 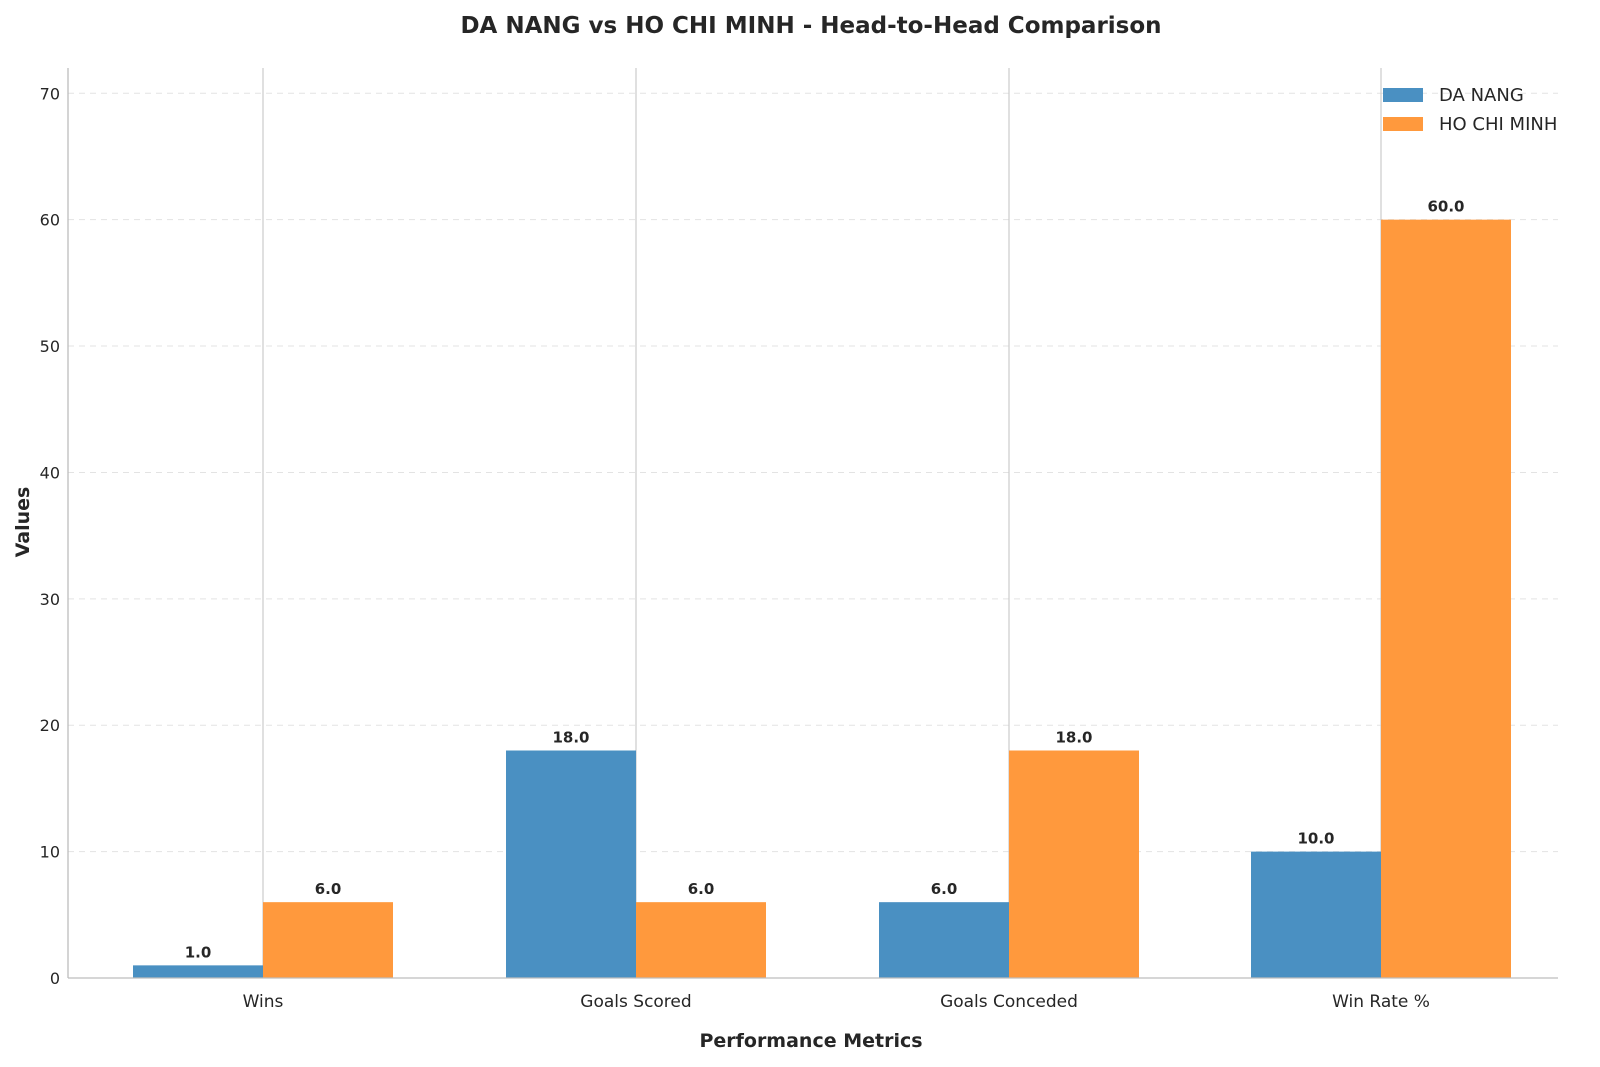 What do you see at coordinates (1470, 110) in the screenshot?
I see `legend: DA NANG HO CHI MINH` at bounding box center [1470, 110].